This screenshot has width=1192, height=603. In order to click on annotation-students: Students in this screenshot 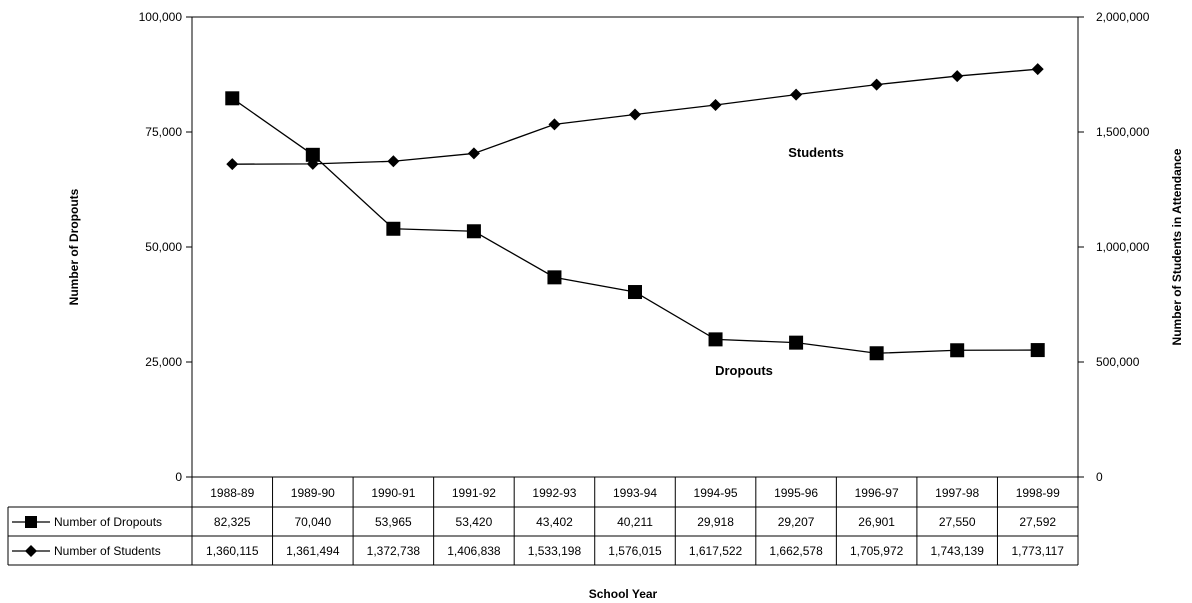, I will do `click(816, 152)`.